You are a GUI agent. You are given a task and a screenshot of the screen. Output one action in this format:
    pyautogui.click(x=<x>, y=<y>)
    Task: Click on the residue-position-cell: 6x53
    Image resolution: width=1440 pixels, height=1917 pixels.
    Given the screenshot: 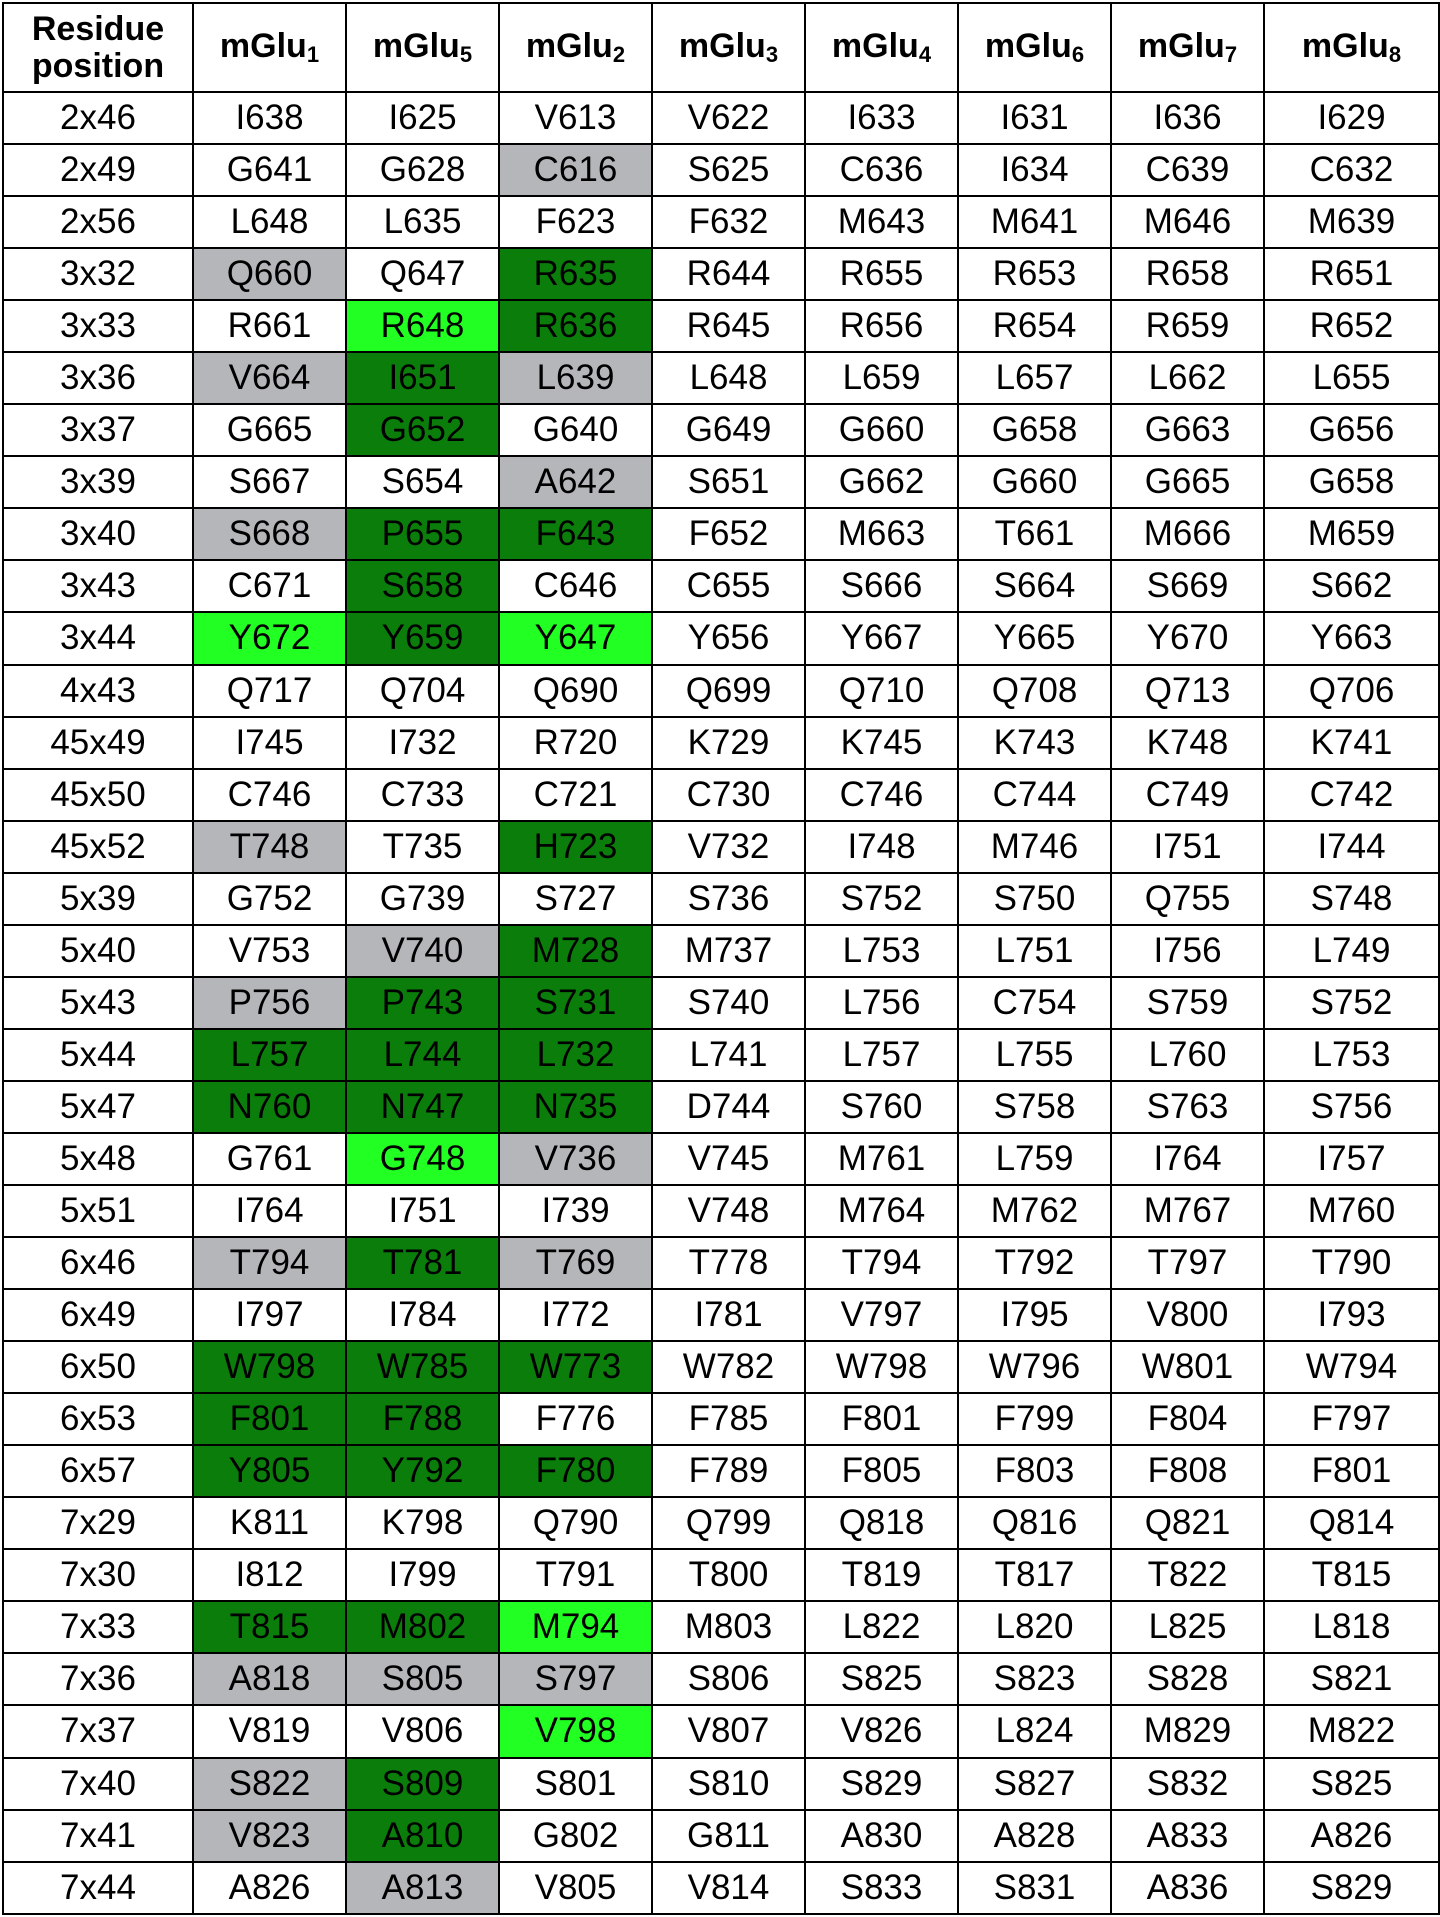 What is the action you would take?
    pyautogui.click(x=98, y=1419)
    